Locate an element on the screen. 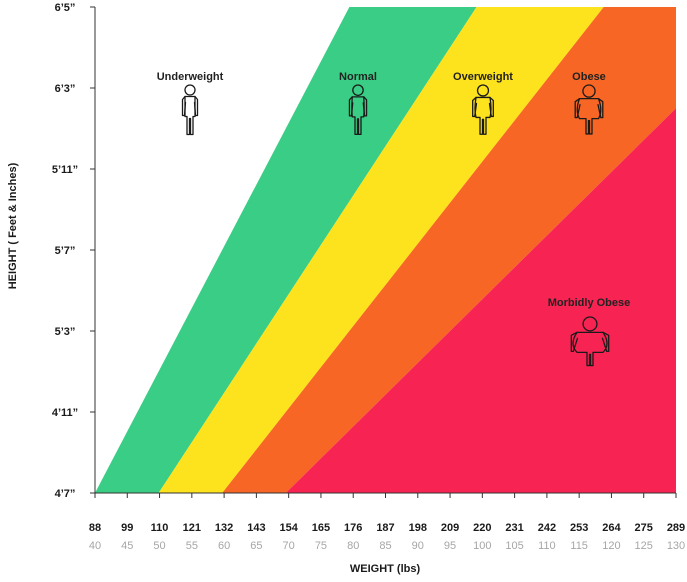 The image size is (687, 582). y-tick-label: 6’3” is located at coordinates (65, 89).